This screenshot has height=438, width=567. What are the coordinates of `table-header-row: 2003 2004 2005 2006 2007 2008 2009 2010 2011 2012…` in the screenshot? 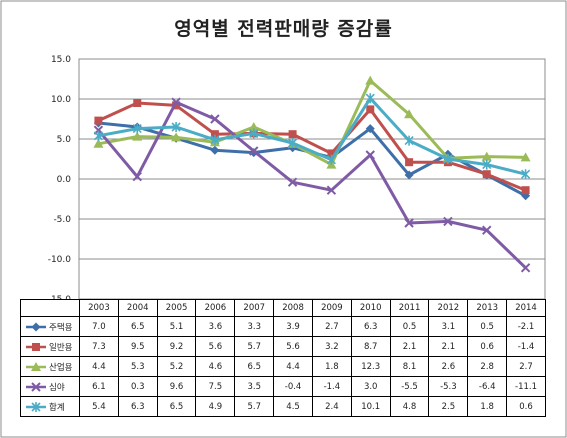 It's located at (283, 308).